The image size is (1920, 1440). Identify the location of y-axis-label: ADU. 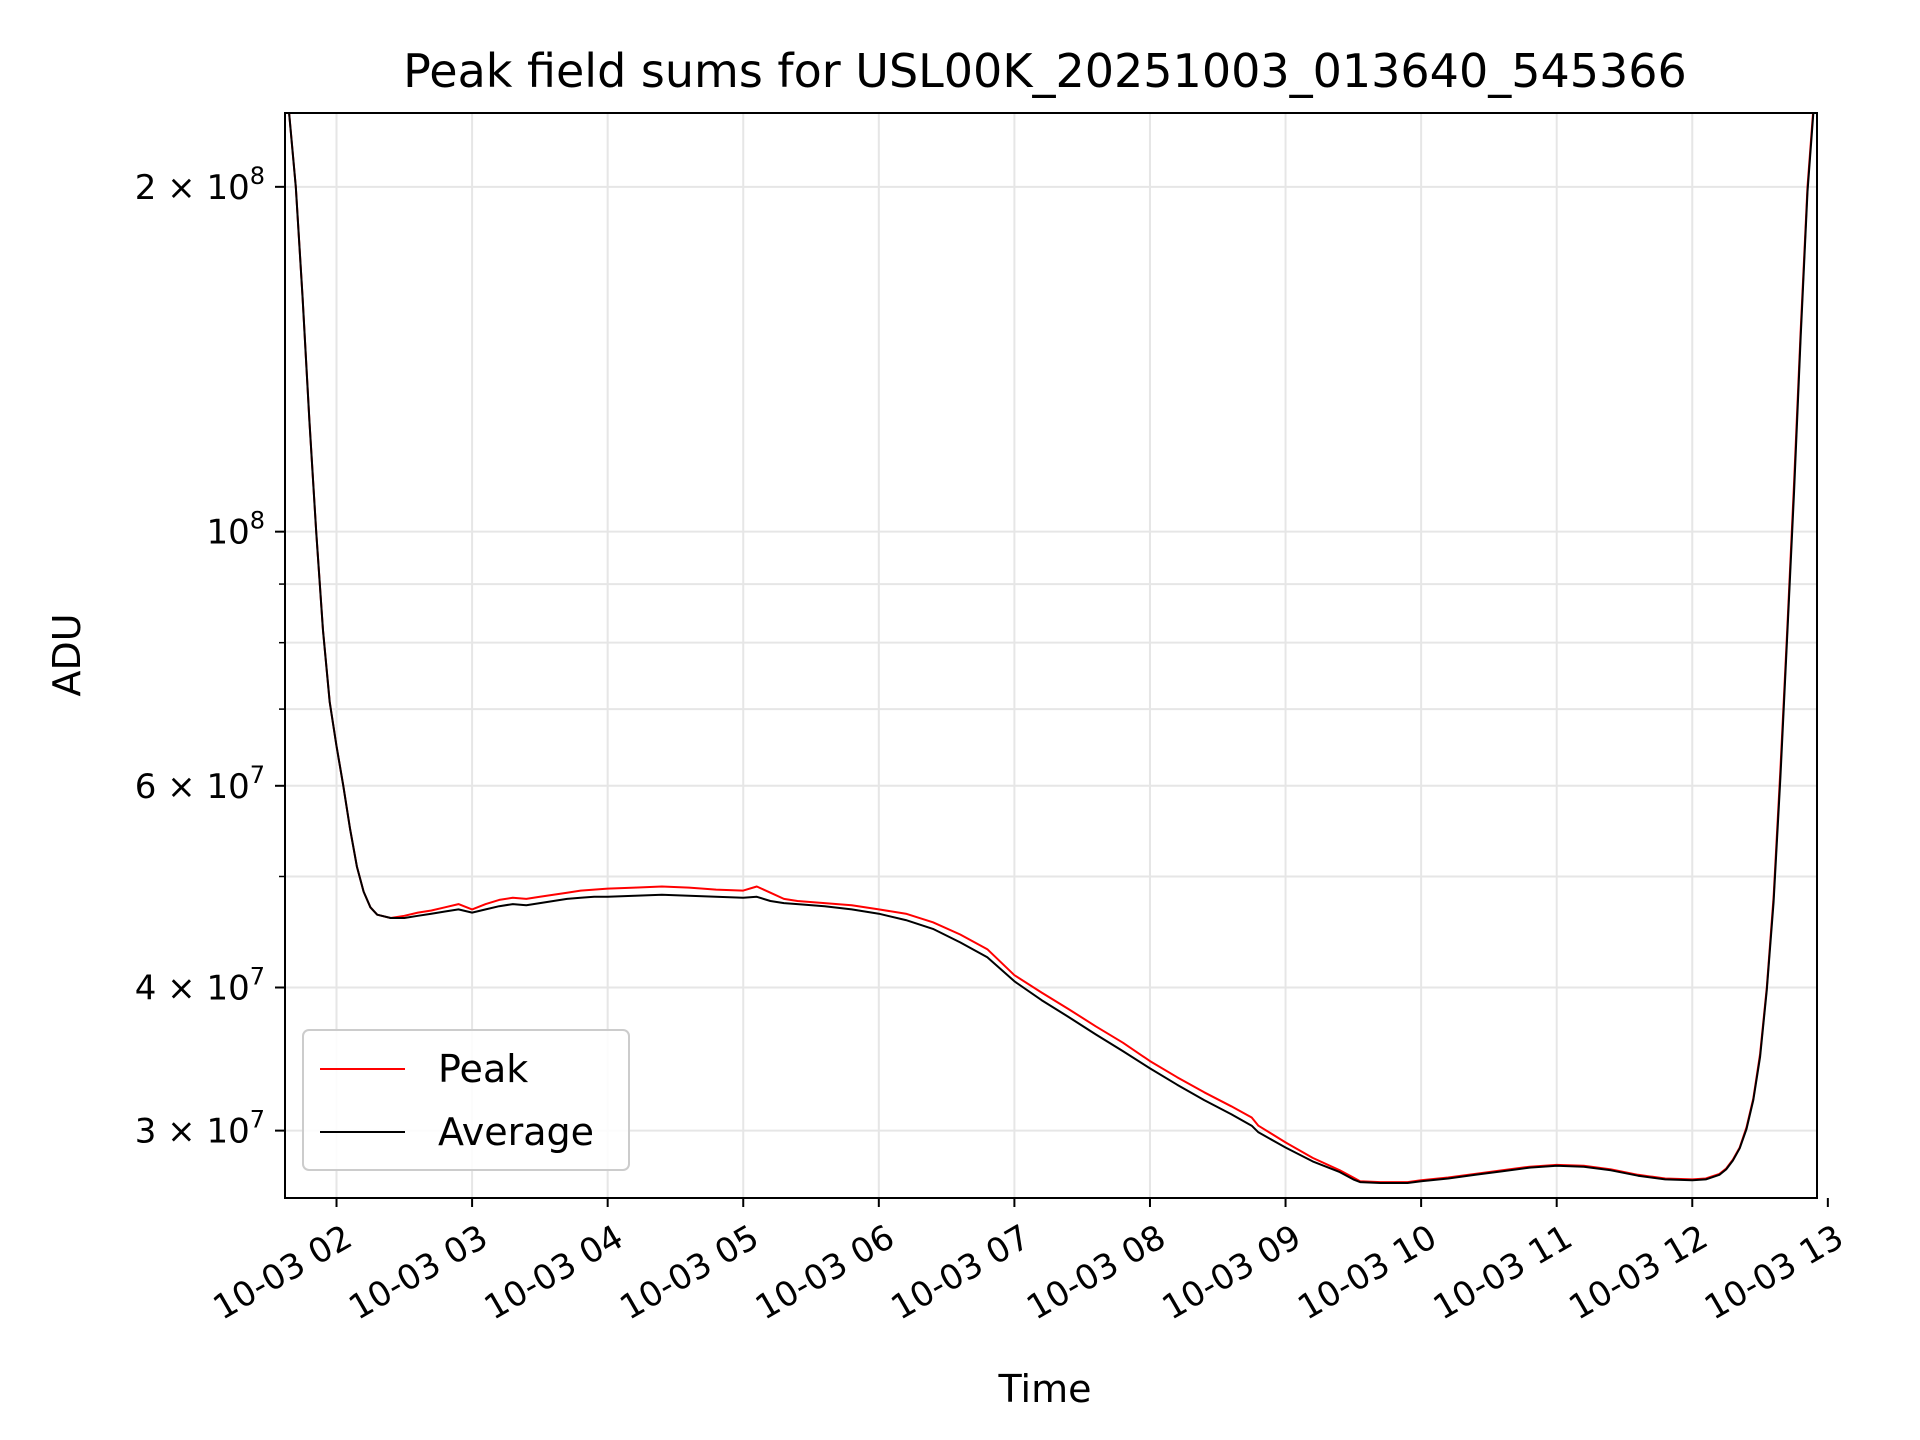
(67, 654).